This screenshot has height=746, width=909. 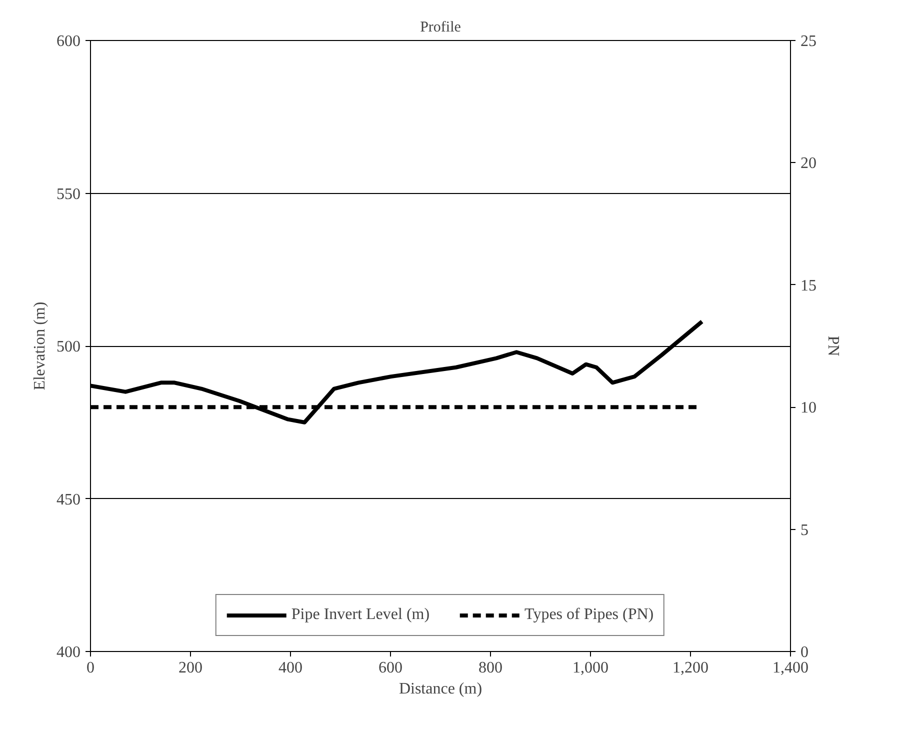 What do you see at coordinates (40, 346) in the screenshot?
I see `y-axis-title: Elevation (m)` at bounding box center [40, 346].